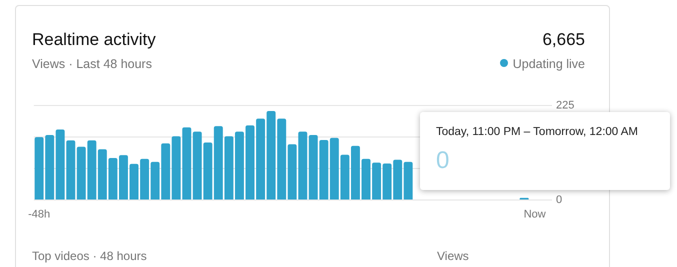 This screenshot has width=677, height=267. Describe the element at coordinates (537, 132) in the screenshot. I see `annotation: Today, 11:00 PM – Tomorrow, 12:00 AM` at that location.